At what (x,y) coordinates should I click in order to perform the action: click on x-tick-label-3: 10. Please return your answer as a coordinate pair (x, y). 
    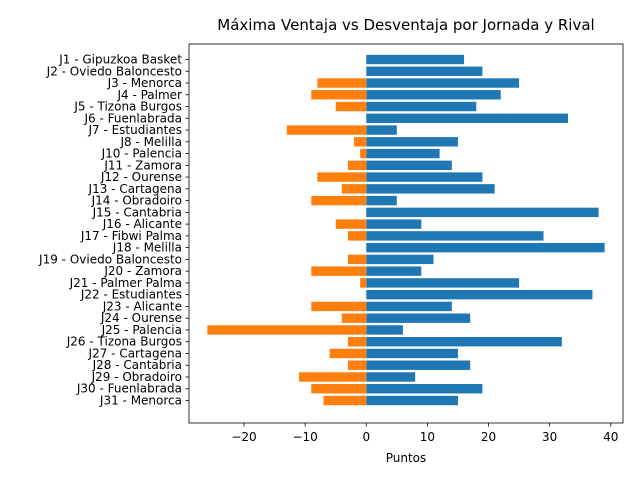
    Looking at the image, I should click on (427, 437).